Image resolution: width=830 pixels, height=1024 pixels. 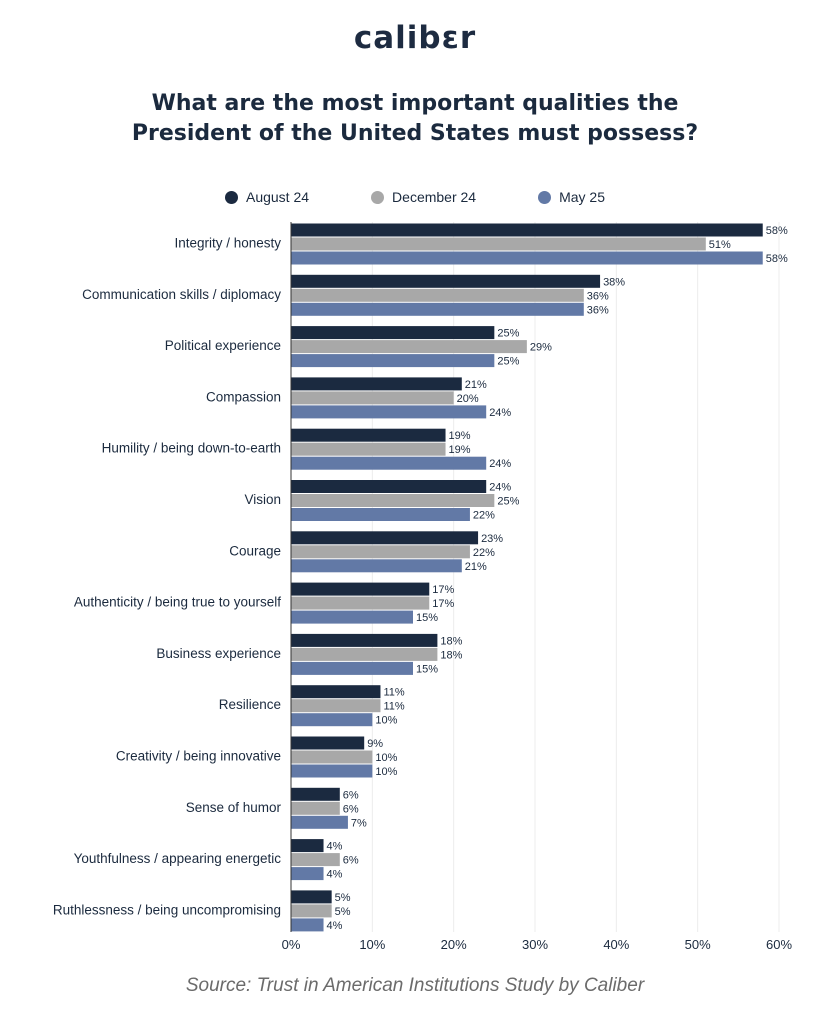 I want to click on category-label: Ruthlessness / being uncompromising, so click(x=167, y=909).